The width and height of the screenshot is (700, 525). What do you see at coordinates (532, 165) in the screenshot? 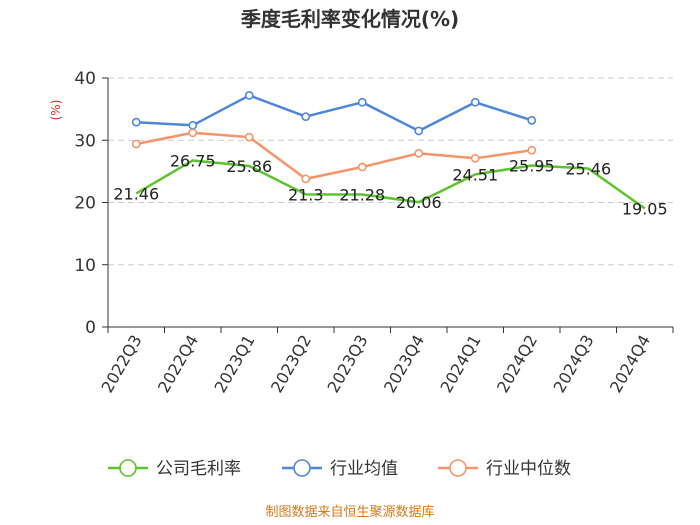
I see `data-label: 25.95` at bounding box center [532, 165].